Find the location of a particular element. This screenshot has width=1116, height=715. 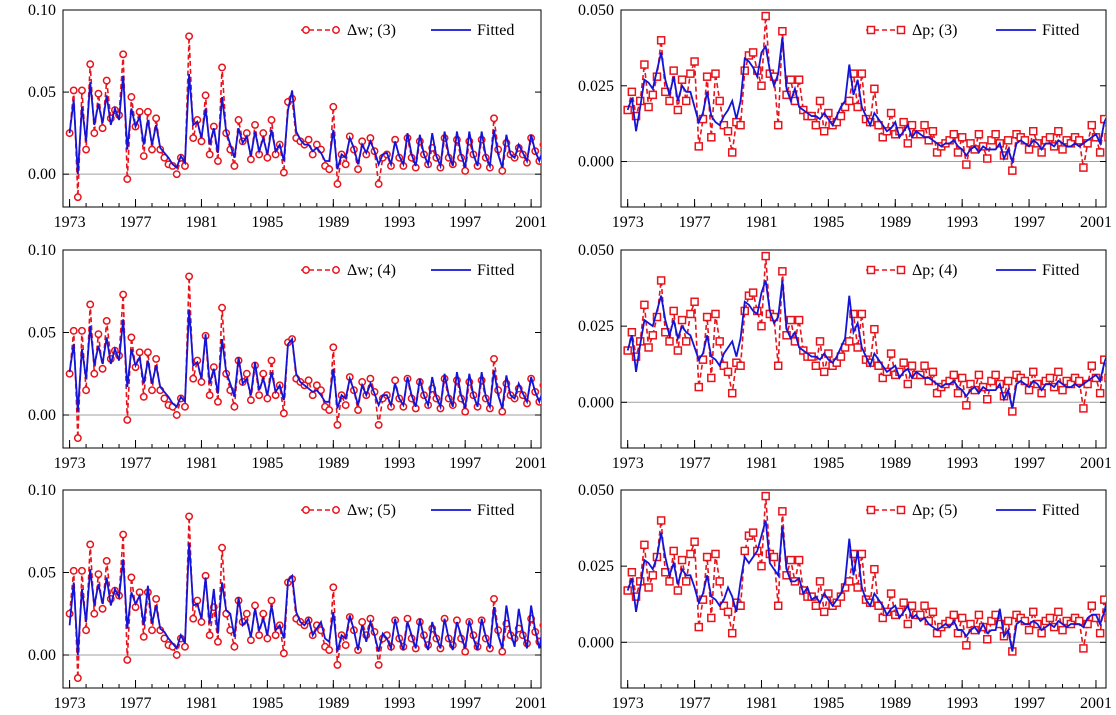

legend-fitted-label: Fitted is located at coordinates (1060, 270).